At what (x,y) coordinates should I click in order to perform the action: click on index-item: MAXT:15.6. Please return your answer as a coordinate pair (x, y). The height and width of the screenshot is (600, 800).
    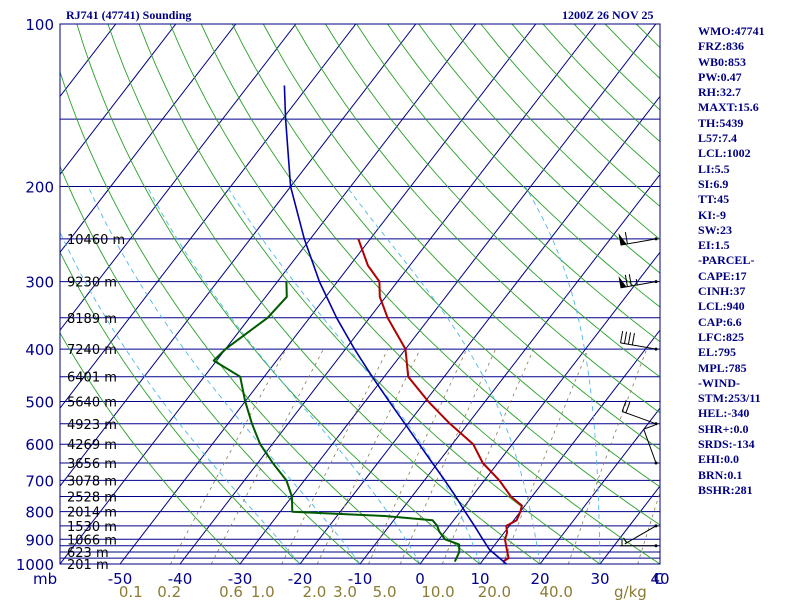
    Looking at the image, I should click on (728, 107).